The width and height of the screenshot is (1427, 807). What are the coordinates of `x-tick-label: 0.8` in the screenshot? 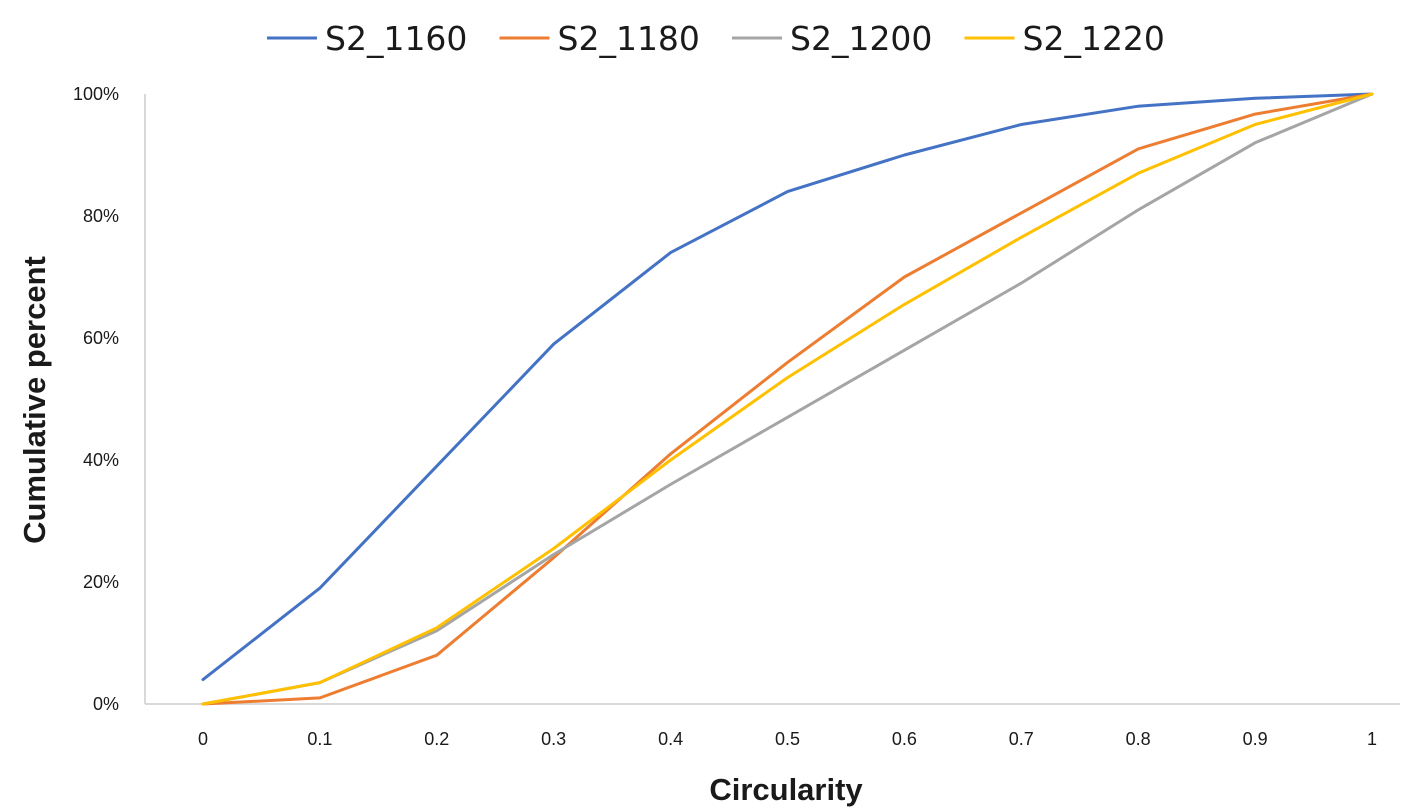 It's located at (1138, 739).